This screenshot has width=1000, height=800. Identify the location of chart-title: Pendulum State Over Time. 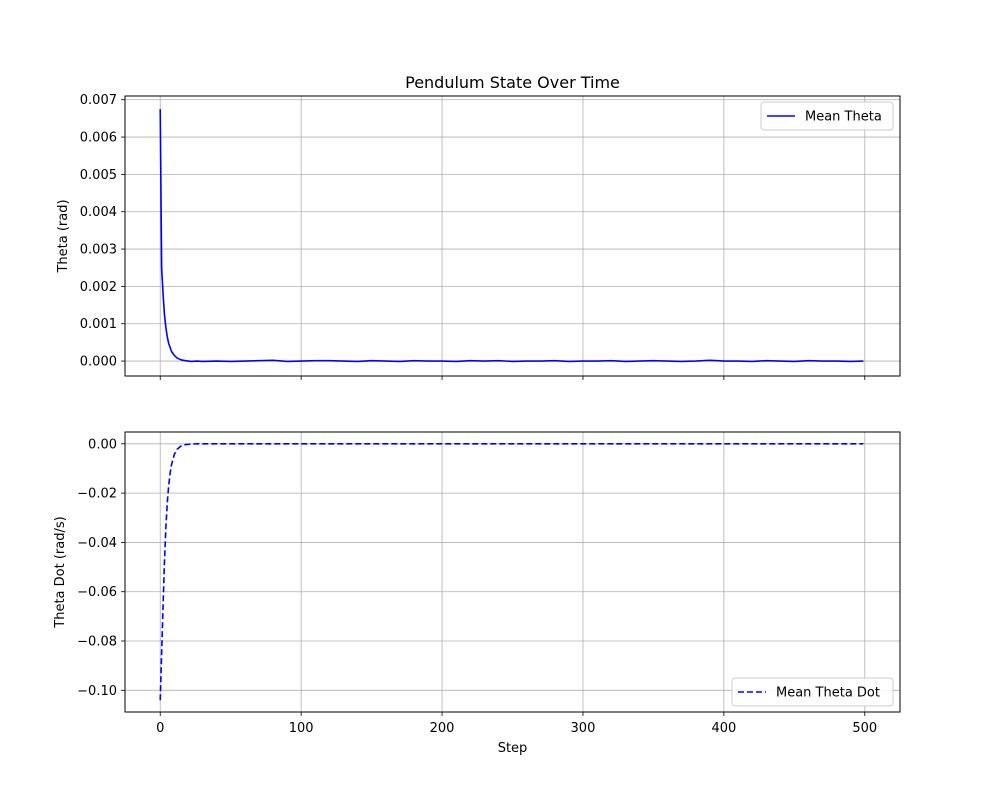
(512, 82).